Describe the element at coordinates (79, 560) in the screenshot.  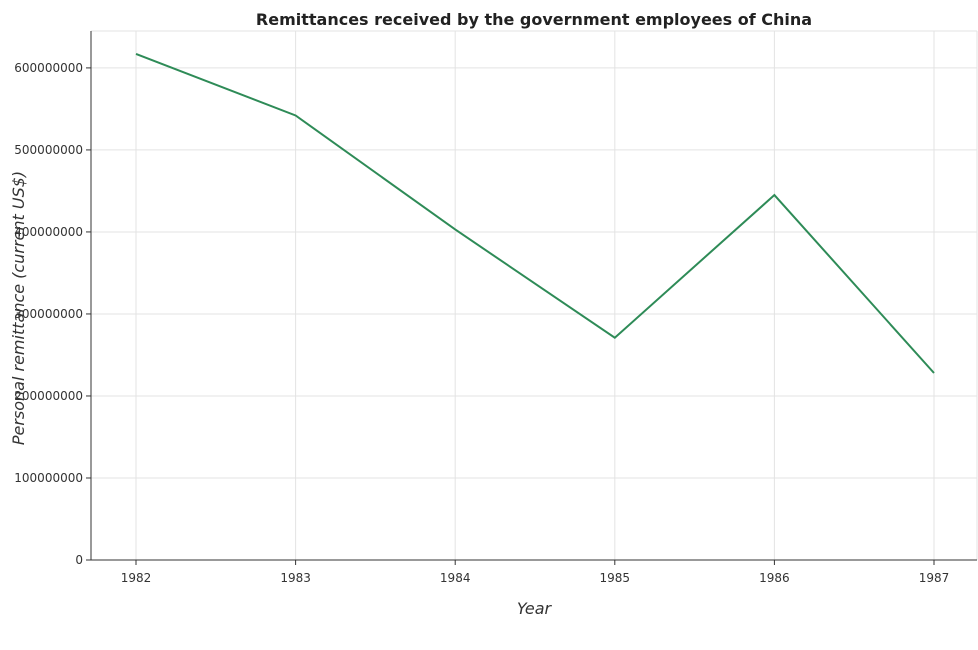
I see `y-tick-label: 0` at that location.